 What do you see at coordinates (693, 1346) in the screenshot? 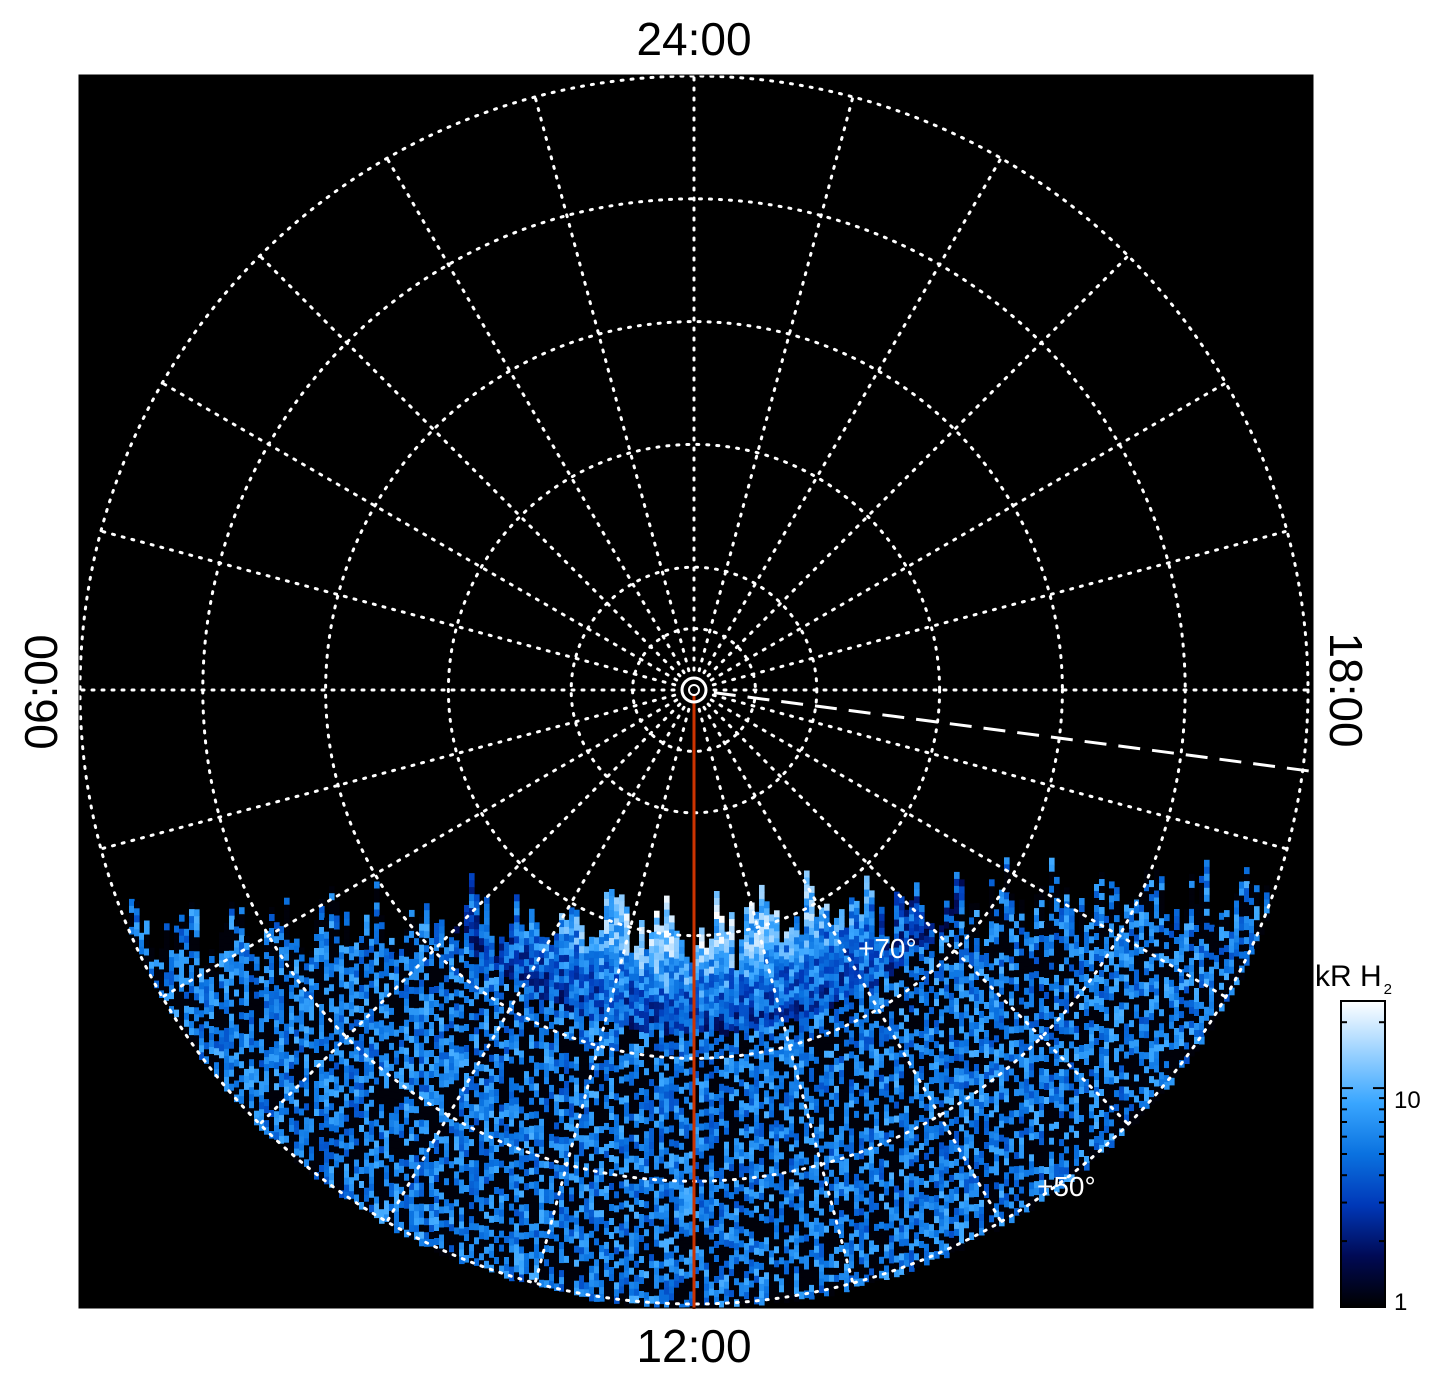
I see `lt-label-bottom: 12:00` at bounding box center [693, 1346].